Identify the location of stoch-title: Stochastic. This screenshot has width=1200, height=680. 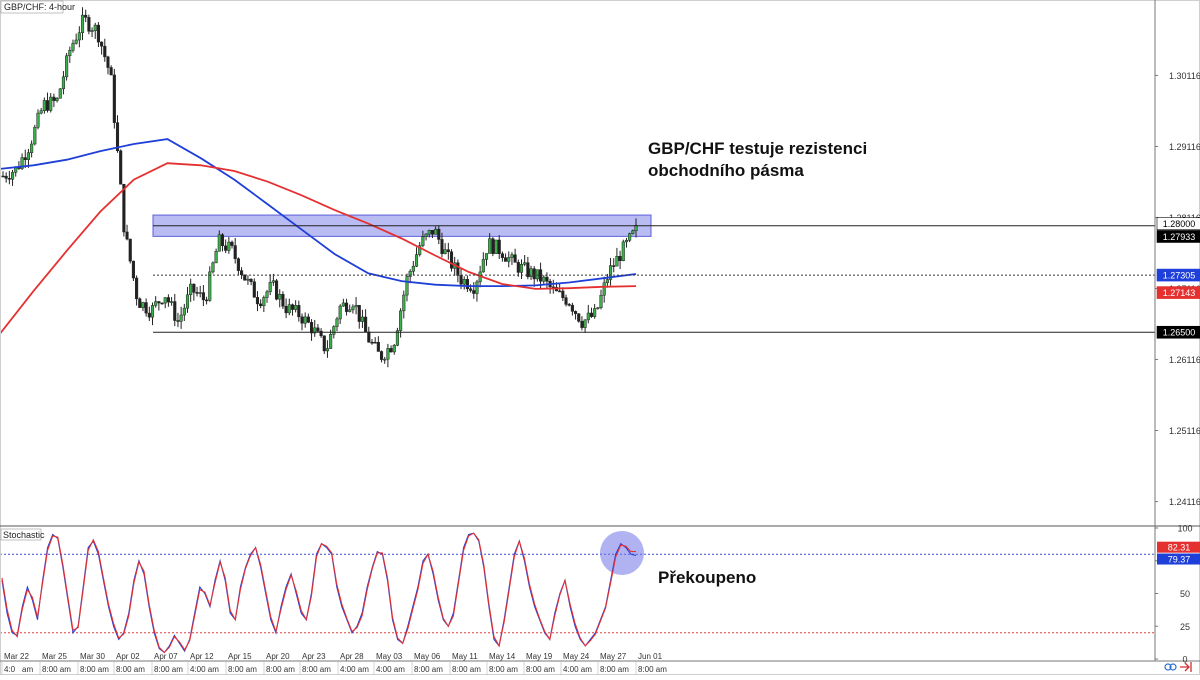
(24, 535).